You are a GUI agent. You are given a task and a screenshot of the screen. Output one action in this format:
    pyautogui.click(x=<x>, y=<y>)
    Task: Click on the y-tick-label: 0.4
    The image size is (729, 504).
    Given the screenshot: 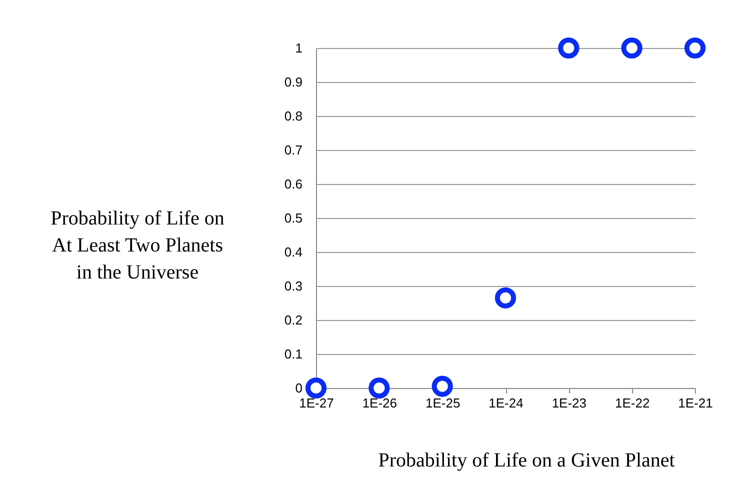 What is the action you would take?
    pyautogui.click(x=293, y=252)
    